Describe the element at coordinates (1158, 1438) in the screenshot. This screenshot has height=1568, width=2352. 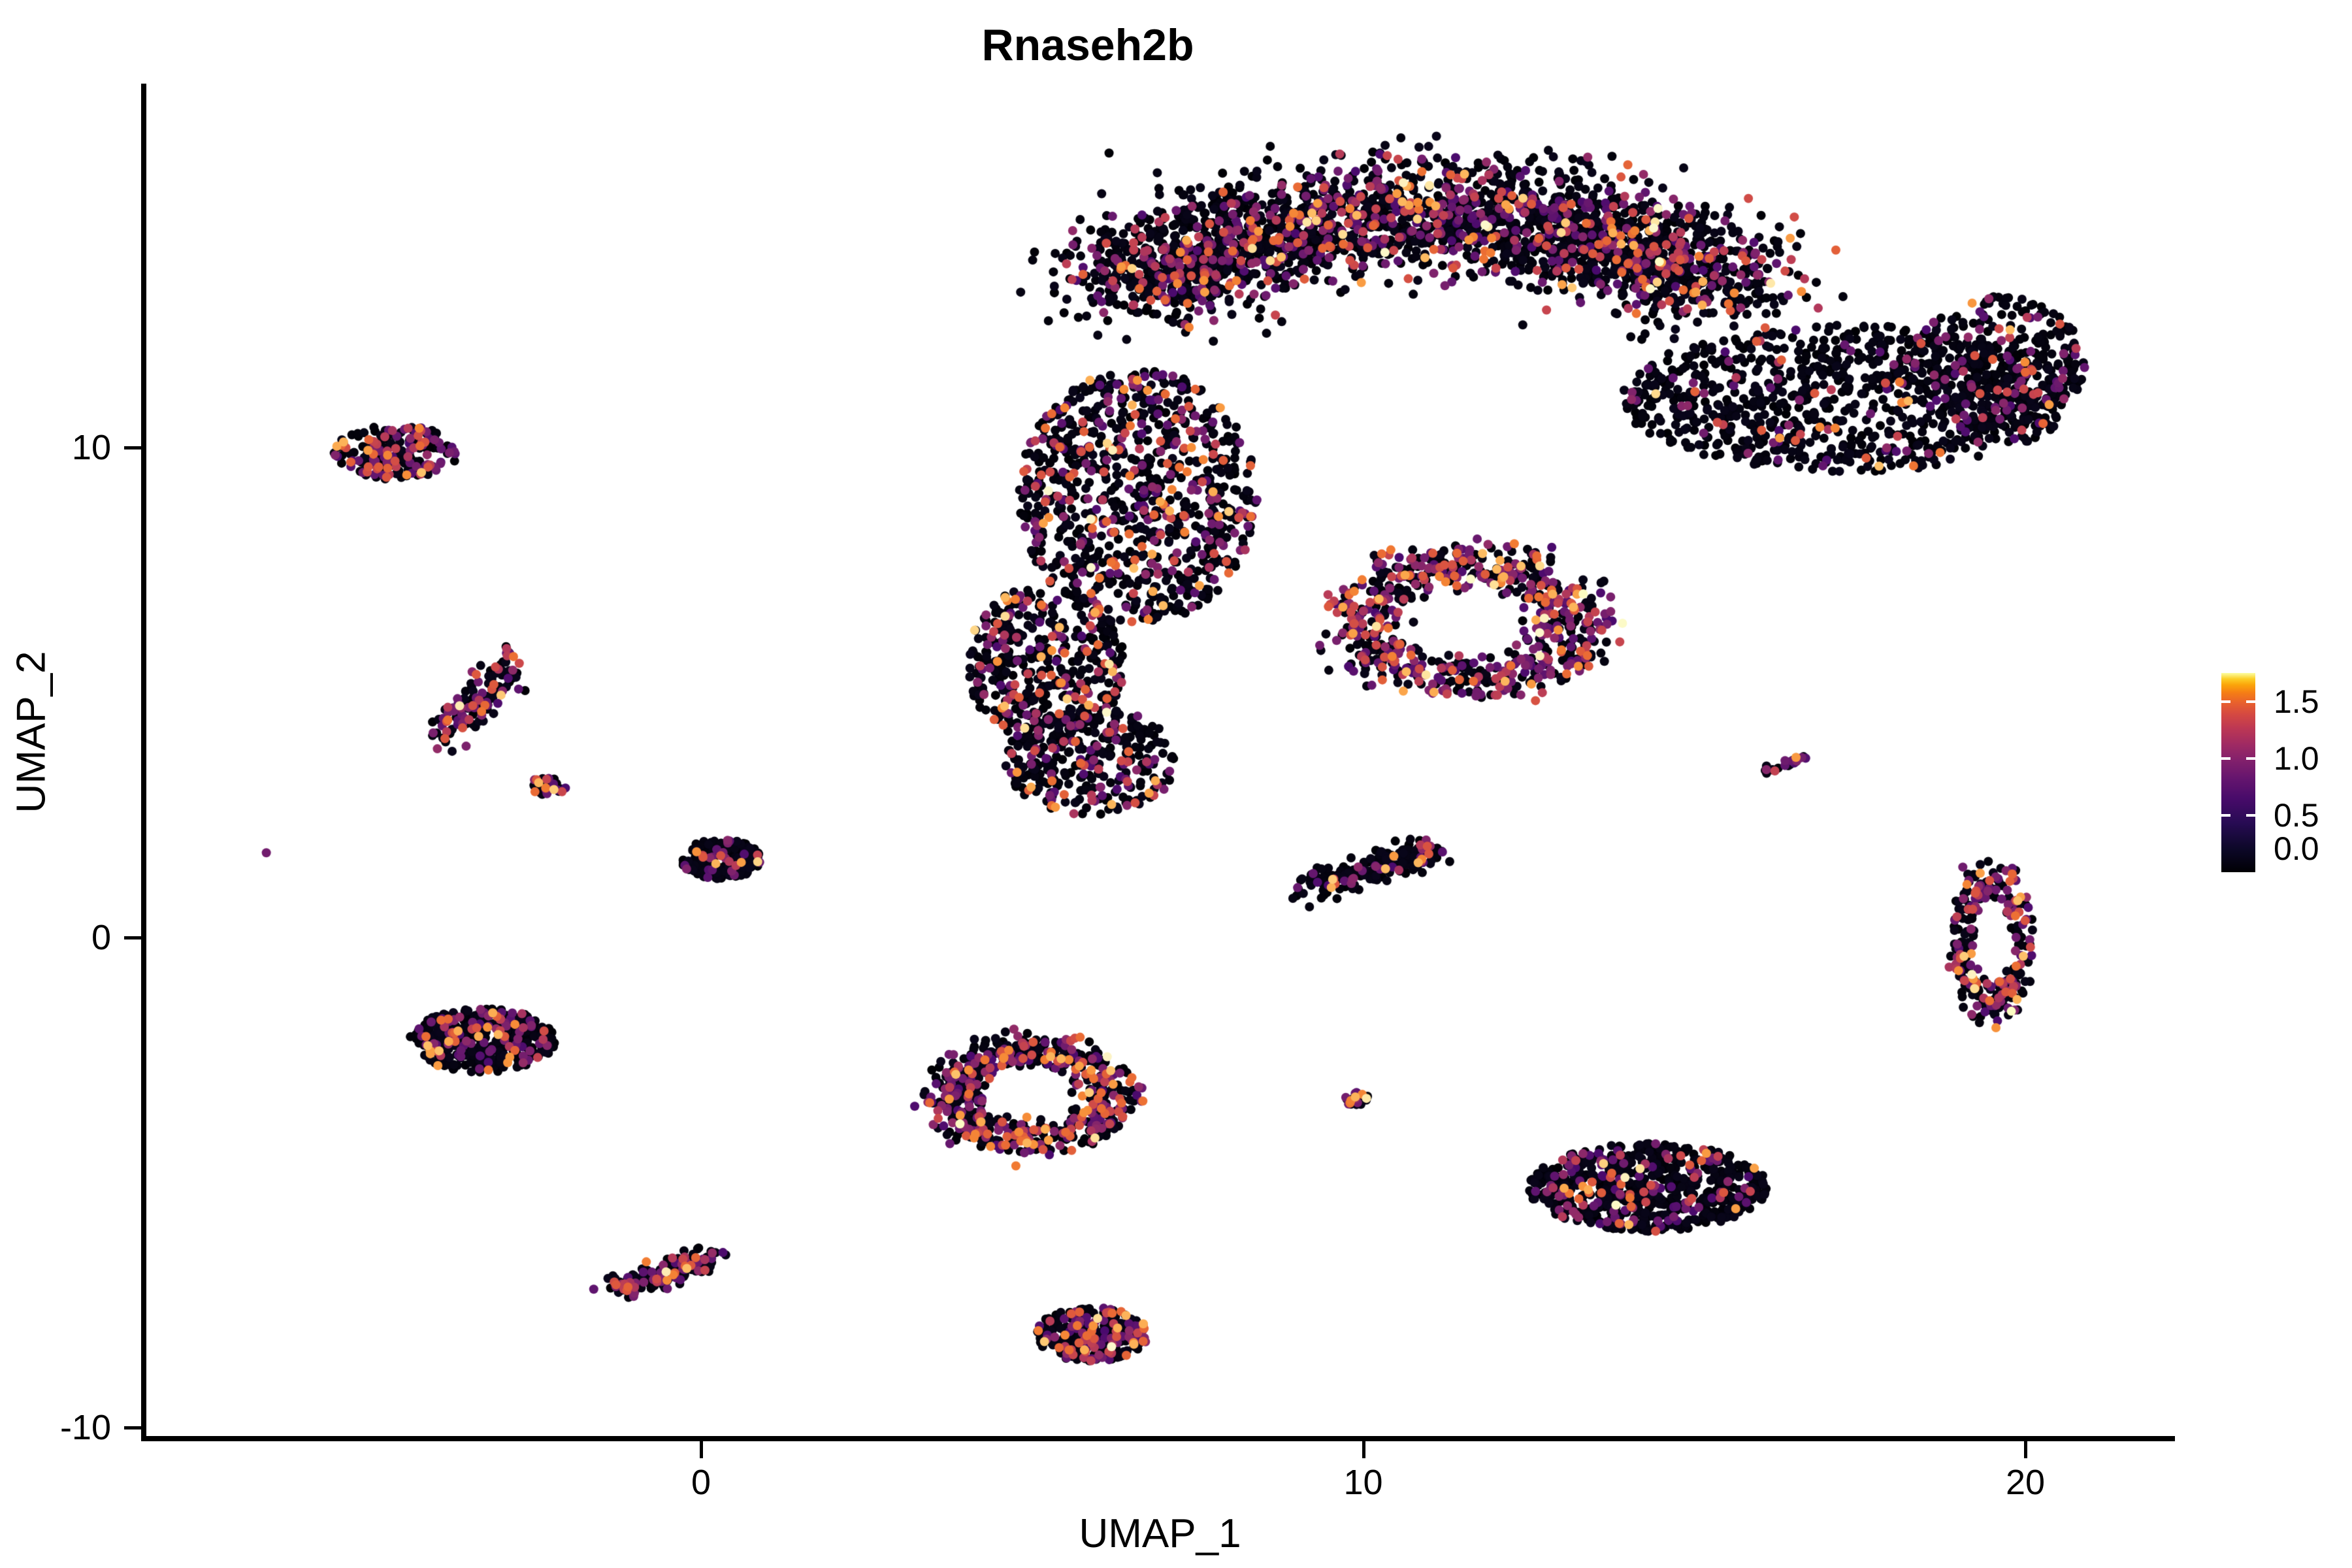
I see `x-axis-line` at that location.